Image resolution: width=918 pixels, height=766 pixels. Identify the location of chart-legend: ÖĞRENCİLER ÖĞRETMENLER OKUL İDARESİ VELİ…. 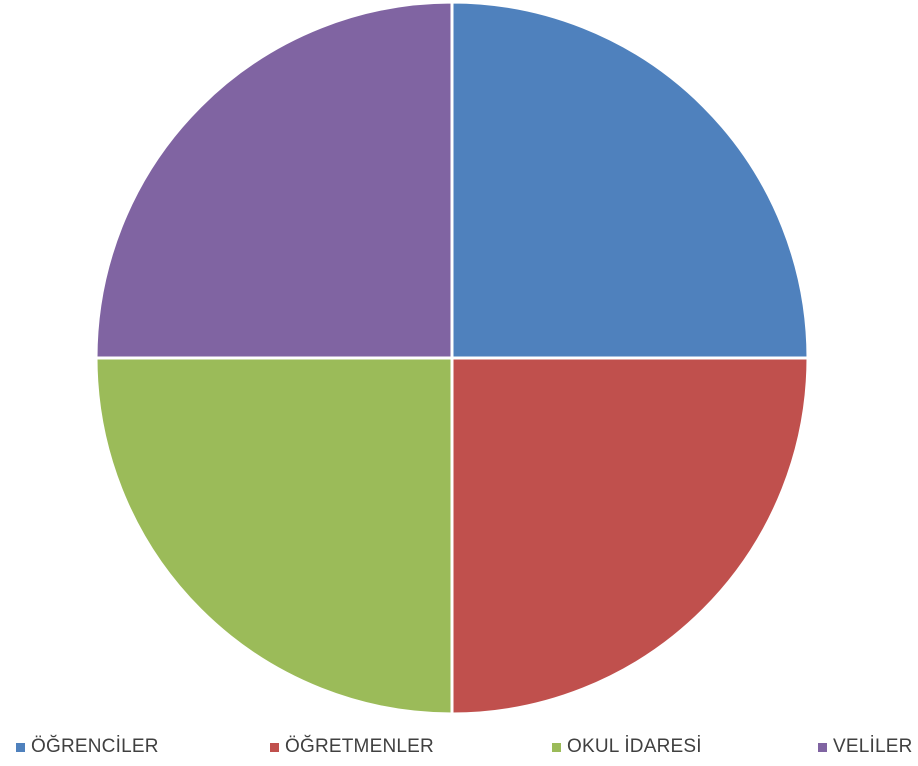
(459, 747).